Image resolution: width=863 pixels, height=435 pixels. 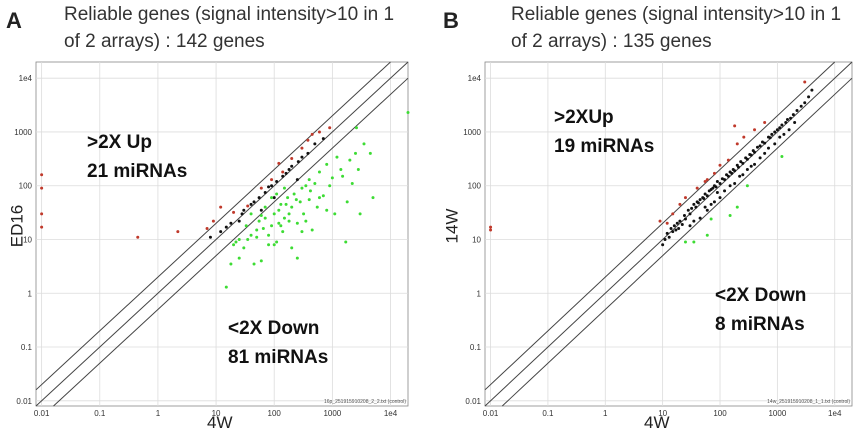 What do you see at coordinates (26, 186) in the screenshot?
I see `y-tick-label: 100` at bounding box center [26, 186].